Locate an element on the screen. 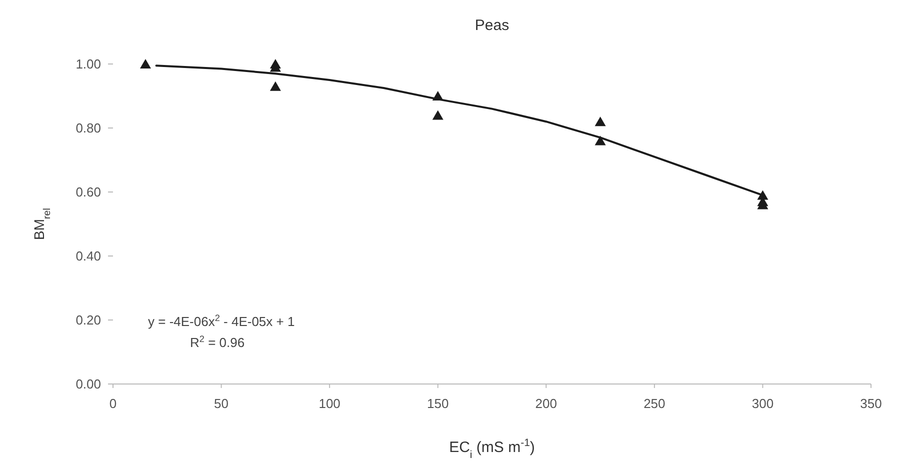 Image resolution: width=899 pixels, height=472 pixels. x-tick-label: 0 is located at coordinates (113, 403).